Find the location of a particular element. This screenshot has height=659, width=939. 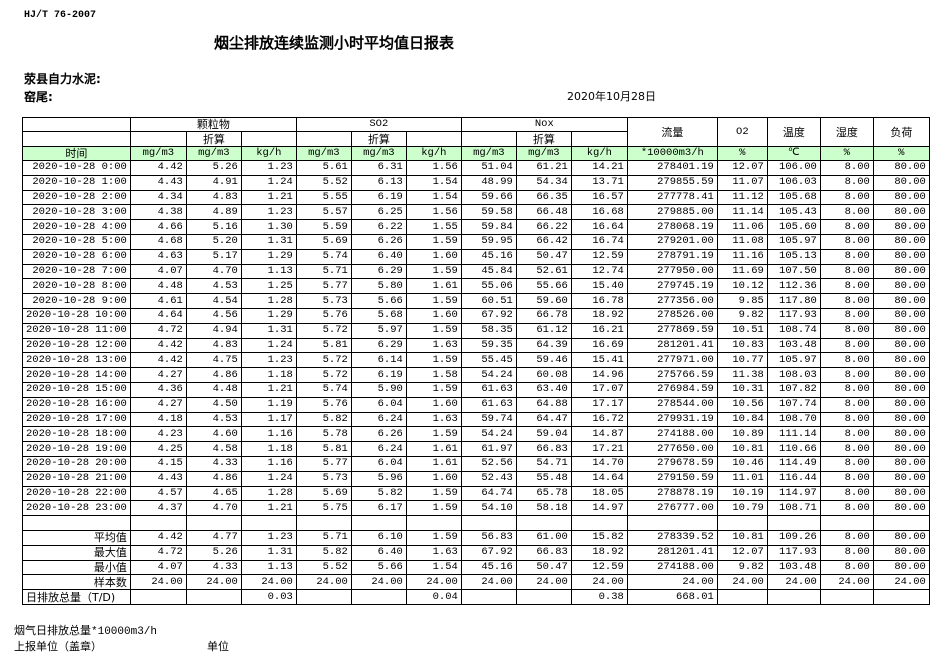

value-cell: 10.81 is located at coordinates (742, 537).